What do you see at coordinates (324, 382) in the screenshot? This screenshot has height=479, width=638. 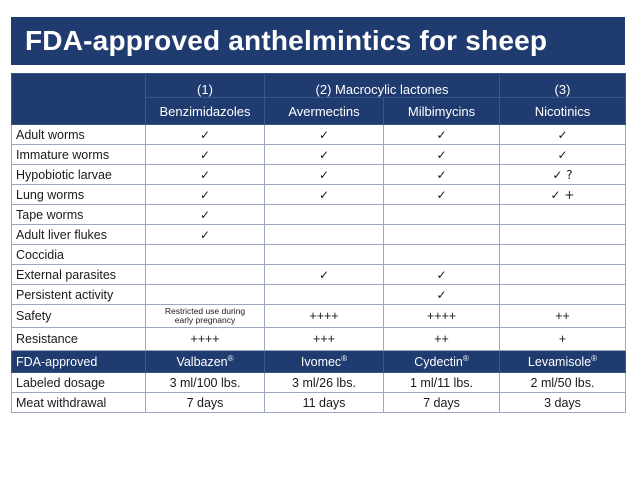 I see `table-cell: 3 ml/26 lbs.` at bounding box center [324, 382].